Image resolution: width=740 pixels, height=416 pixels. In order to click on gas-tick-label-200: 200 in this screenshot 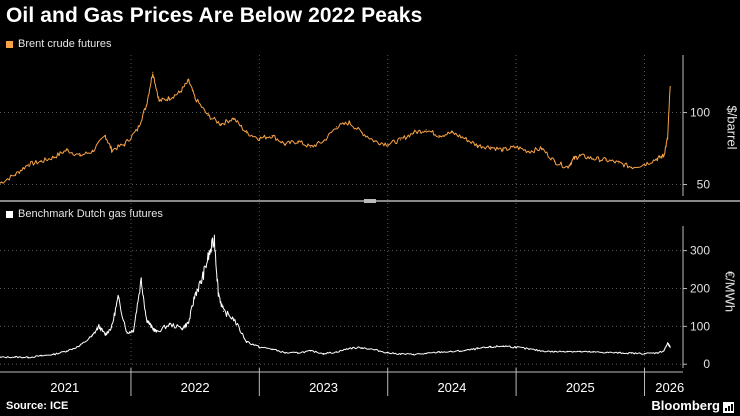, I will do `click(700, 288)`.